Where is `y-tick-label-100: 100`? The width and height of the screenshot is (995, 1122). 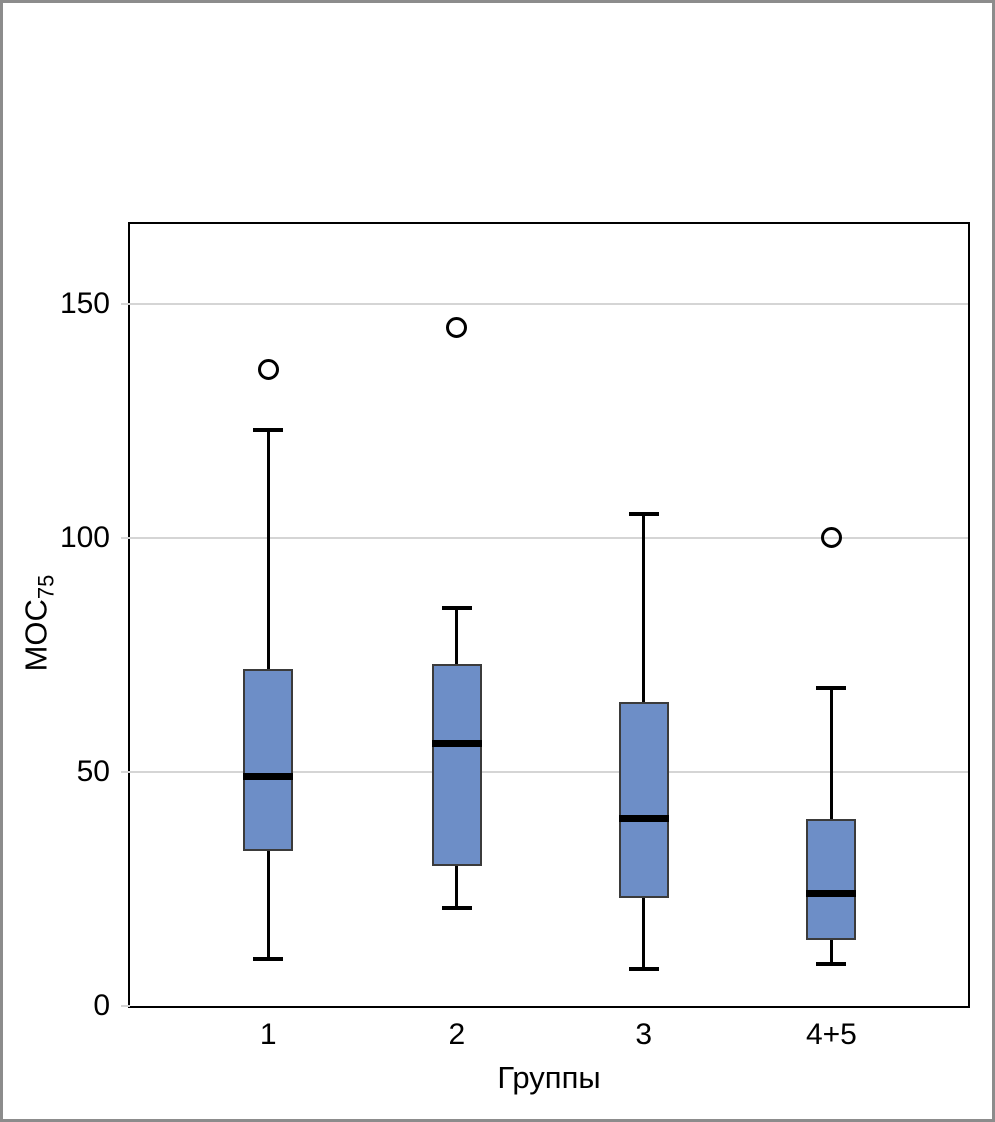
y-tick-label-100: 100 is located at coordinates (84, 537).